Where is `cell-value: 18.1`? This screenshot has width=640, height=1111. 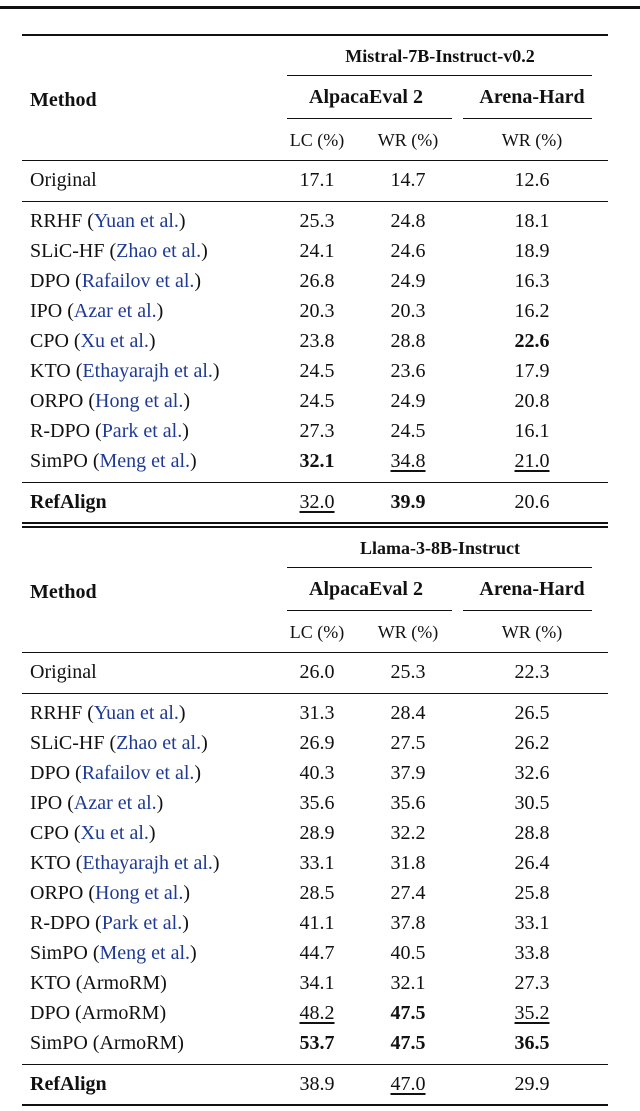
cell-value: 18.1 is located at coordinates (532, 220).